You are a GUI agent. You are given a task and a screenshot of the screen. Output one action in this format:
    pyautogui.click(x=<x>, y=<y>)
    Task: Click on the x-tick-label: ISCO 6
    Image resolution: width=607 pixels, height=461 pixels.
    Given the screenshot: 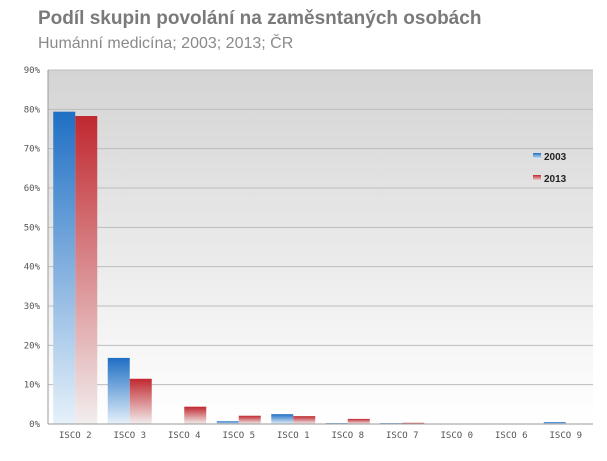 What is the action you would take?
    pyautogui.click(x=511, y=436)
    